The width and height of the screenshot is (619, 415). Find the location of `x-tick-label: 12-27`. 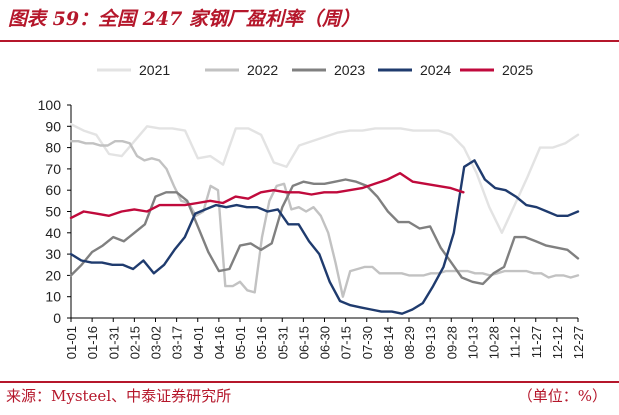

x-tick-label: 12-27 is located at coordinates (578, 342).